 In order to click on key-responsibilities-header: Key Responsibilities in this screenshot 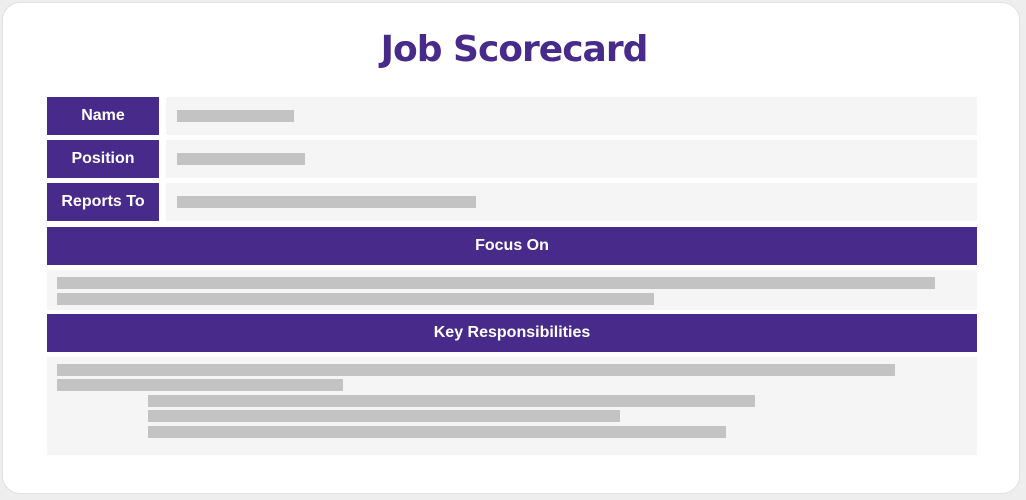, I will do `click(512, 333)`.